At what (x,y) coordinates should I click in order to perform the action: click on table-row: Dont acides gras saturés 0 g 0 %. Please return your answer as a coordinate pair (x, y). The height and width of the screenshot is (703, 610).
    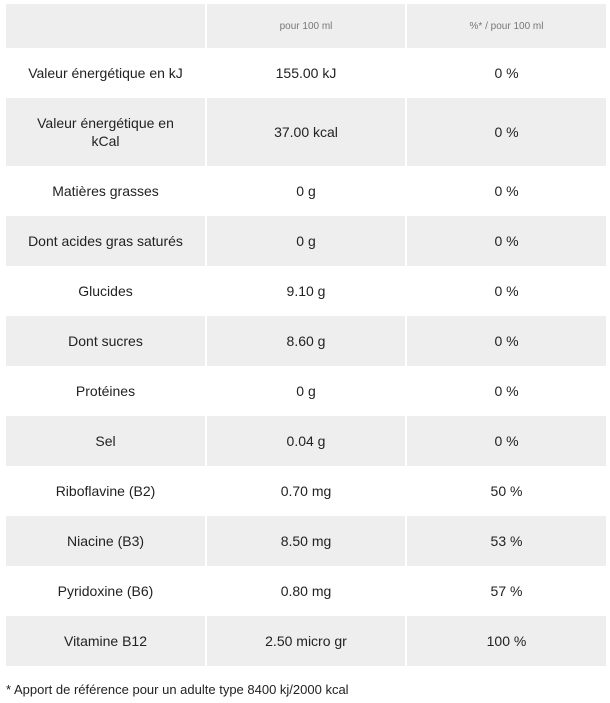
    Looking at the image, I should click on (306, 241).